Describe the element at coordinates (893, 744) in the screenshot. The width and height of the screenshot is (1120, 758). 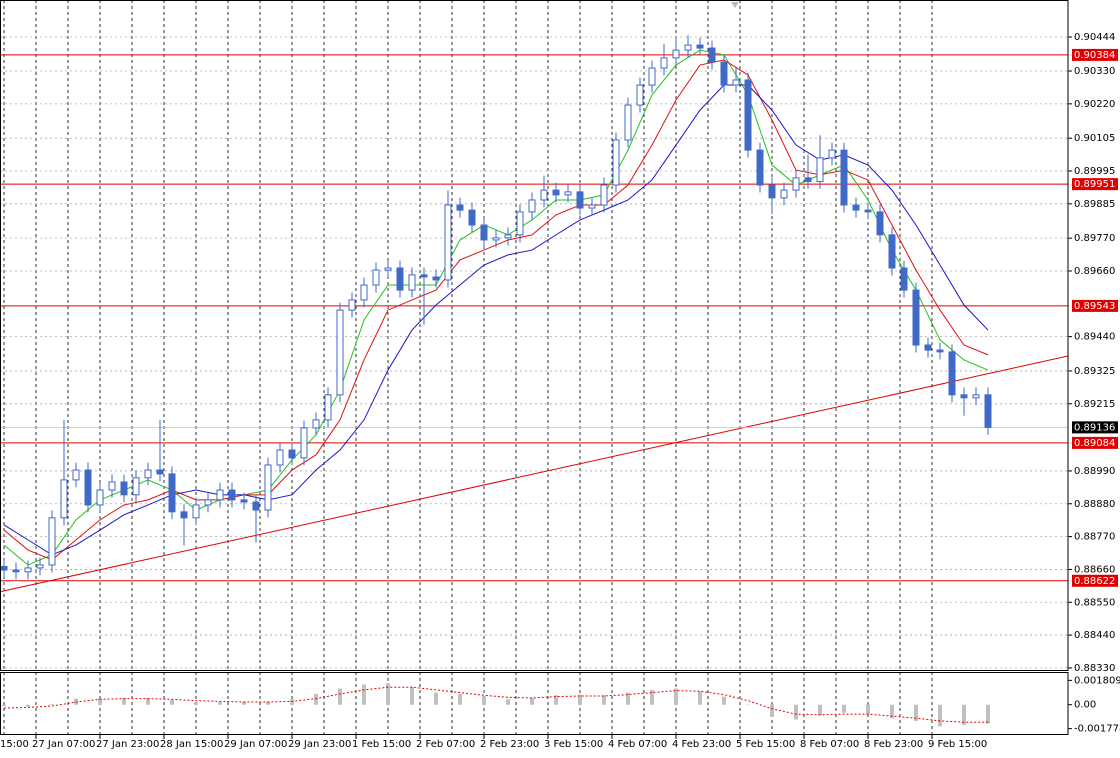
I see `x-tick-label: 8 Feb 23:00` at that location.